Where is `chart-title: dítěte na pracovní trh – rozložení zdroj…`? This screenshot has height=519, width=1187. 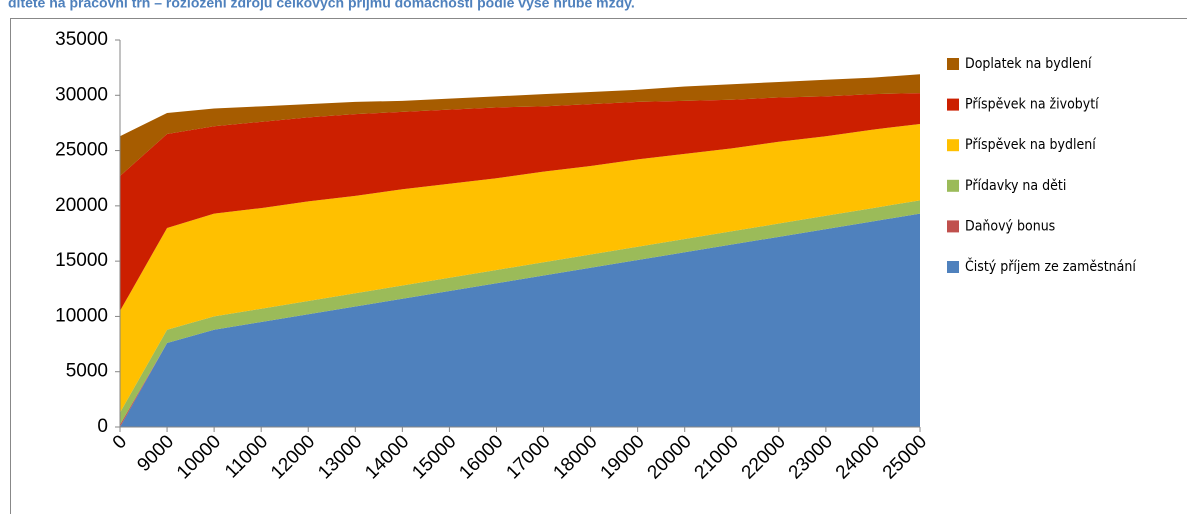
chart-title: dítěte na pracovní trh – rozložení zdroj… is located at coordinates (321, 5).